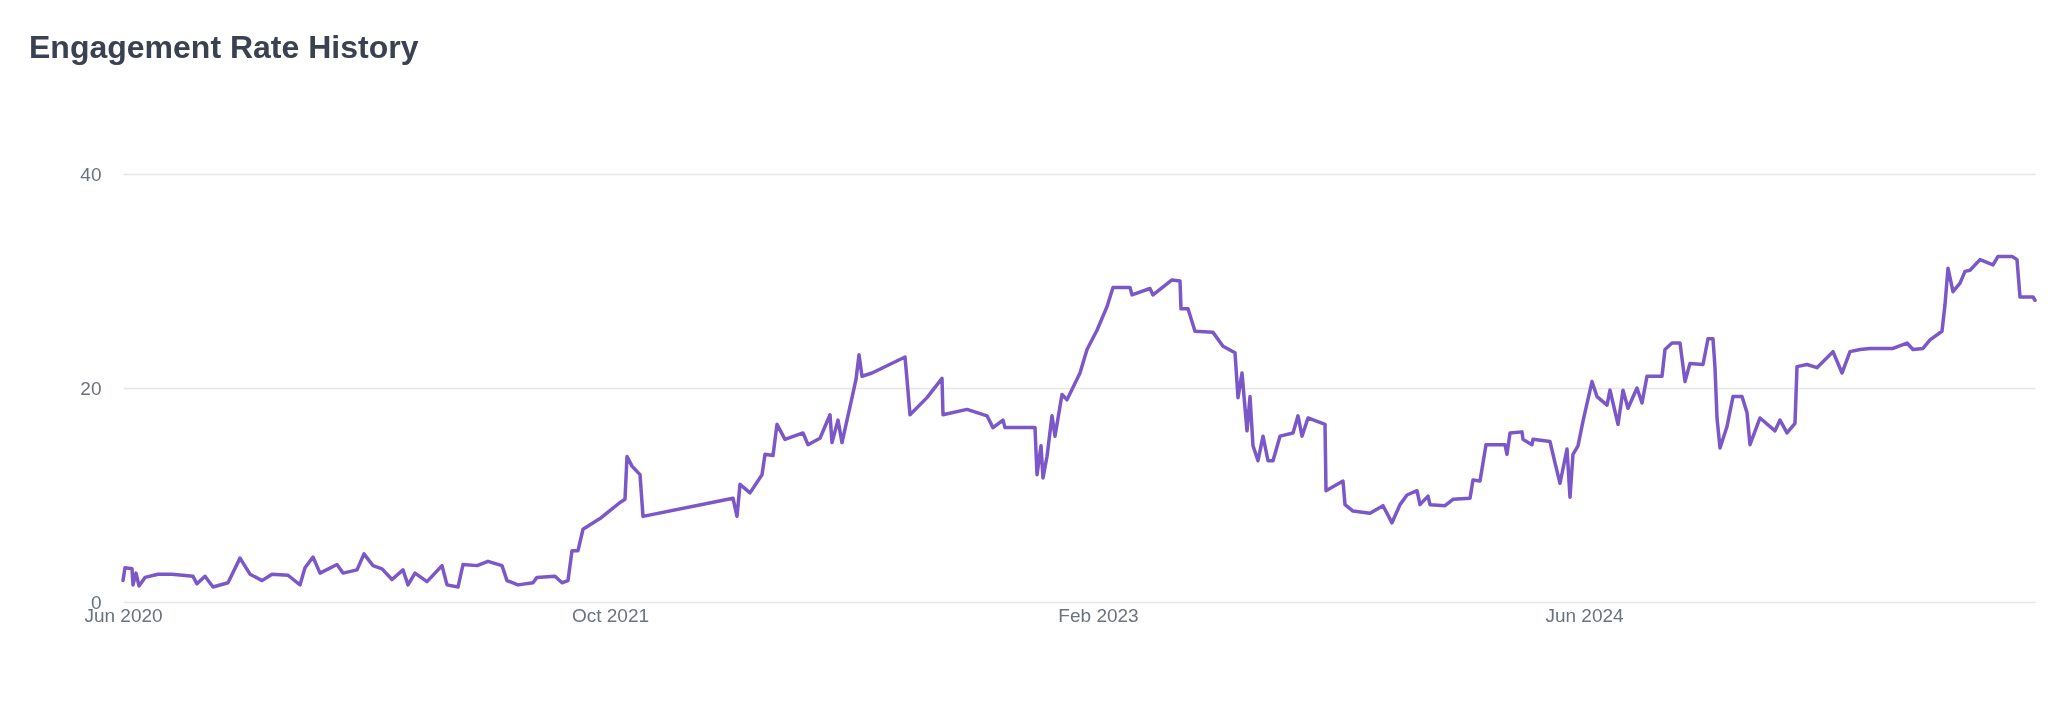 The width and height of the screenshot is (2066, 712). I want to click on x-tick-label: Jun 2024, so click(1585, 615).